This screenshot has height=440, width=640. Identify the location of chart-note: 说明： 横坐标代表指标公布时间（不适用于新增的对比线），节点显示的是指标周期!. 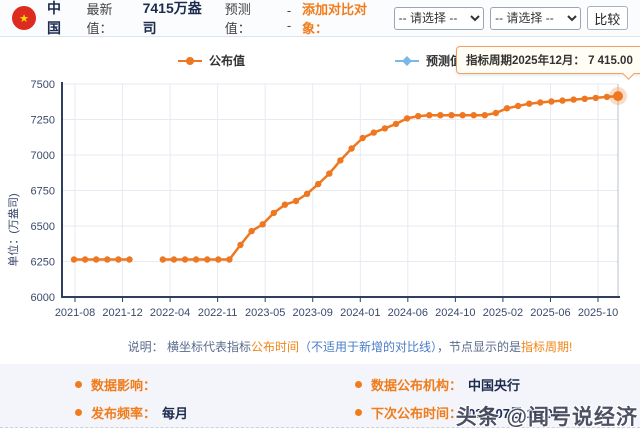
(320, 346).